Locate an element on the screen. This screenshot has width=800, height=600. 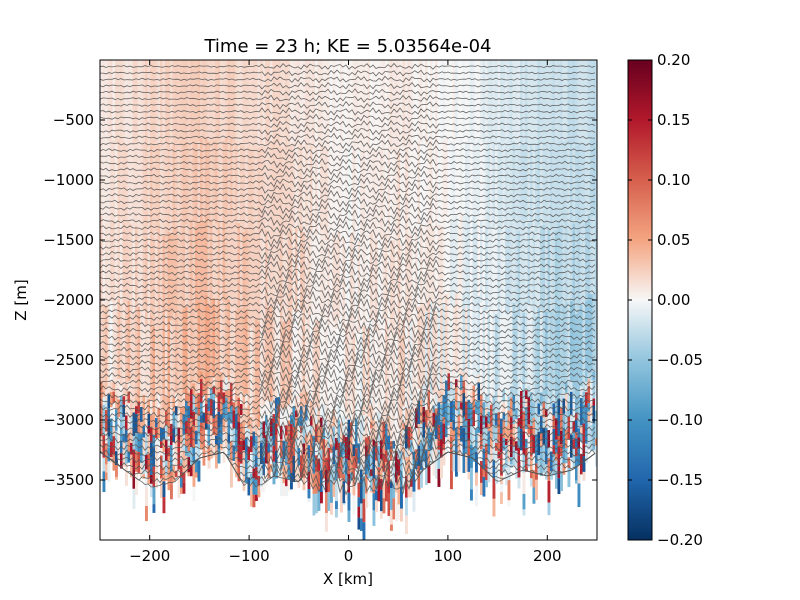
colorbar-tick-label: −0.15 is located at coordinates (680, 480).